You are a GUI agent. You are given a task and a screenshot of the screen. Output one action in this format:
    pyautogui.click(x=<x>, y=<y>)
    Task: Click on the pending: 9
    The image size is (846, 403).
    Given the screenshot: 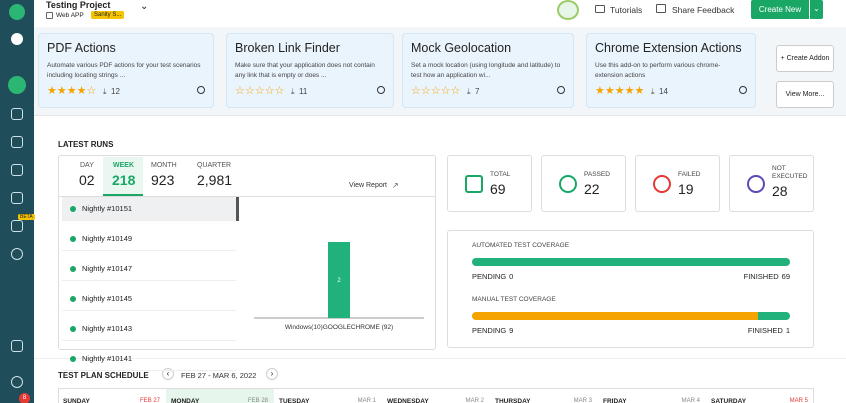 What is the action you would take?
    pyautogui.click(x=511, y=330)
    